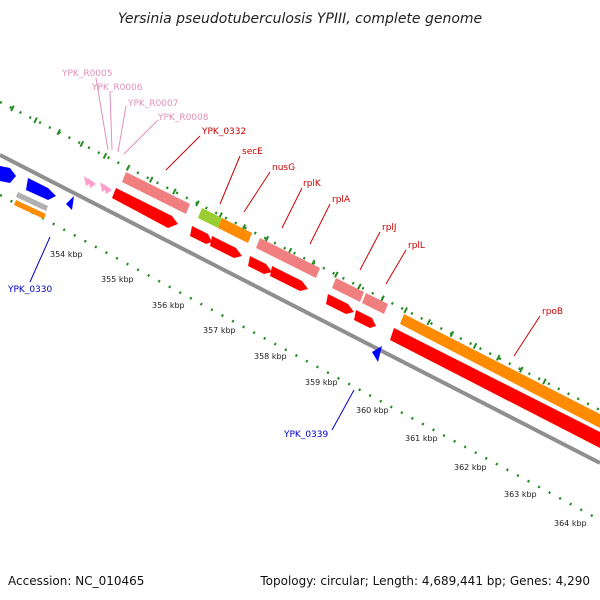  What do you see at coordinates (470, 467) in the screenshot?
I see `scale-label-362: 362 kbp` at bounding box center [470, 467].